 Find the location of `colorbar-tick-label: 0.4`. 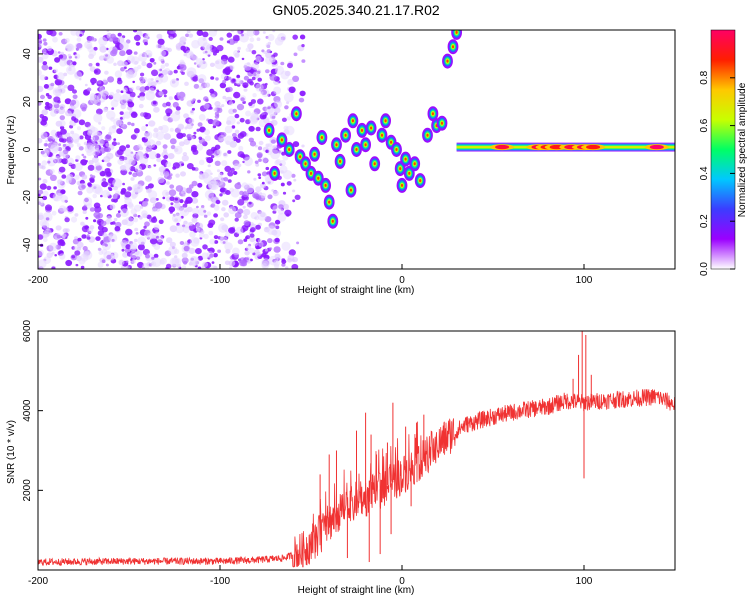

colorbar-tick-label: 0.4 is located at coordinates (704, 173).